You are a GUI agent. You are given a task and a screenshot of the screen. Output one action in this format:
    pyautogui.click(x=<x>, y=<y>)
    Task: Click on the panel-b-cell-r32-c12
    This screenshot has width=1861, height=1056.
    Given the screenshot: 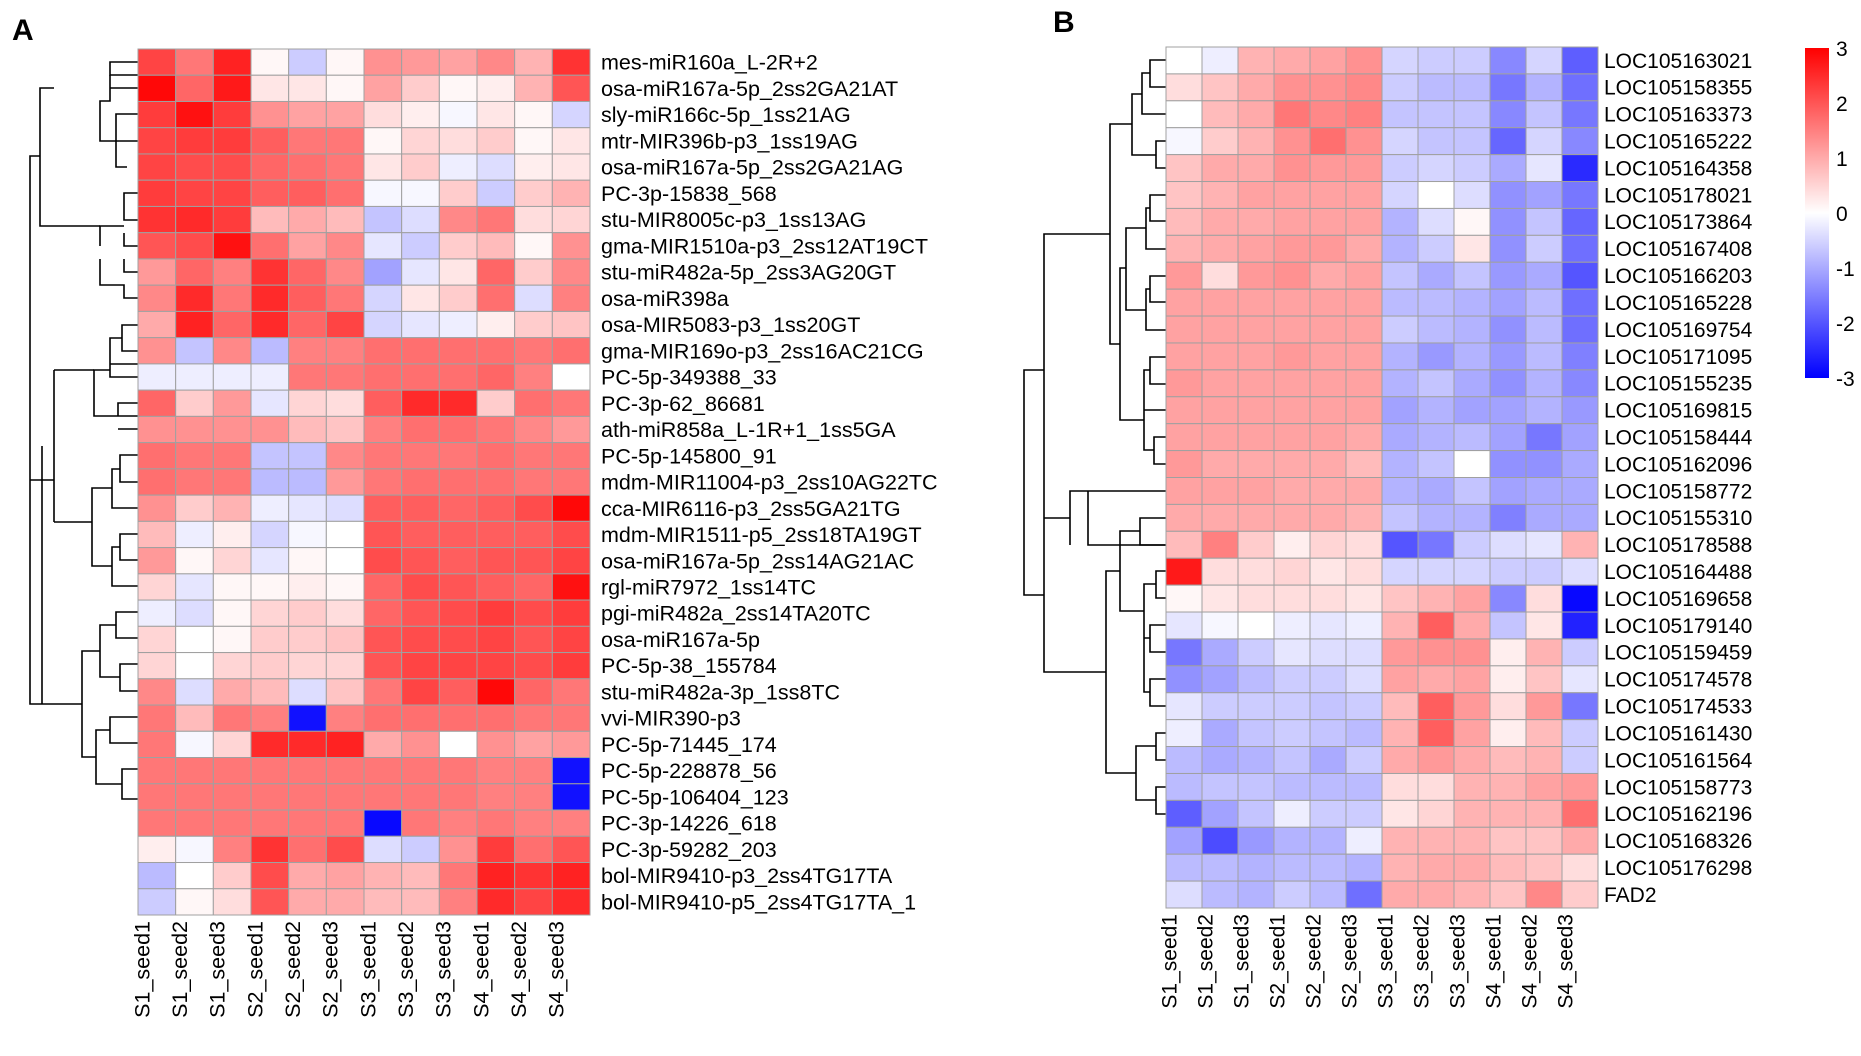 What is the action you would take?
    pyautogui.click(x=1580, y=894)
    